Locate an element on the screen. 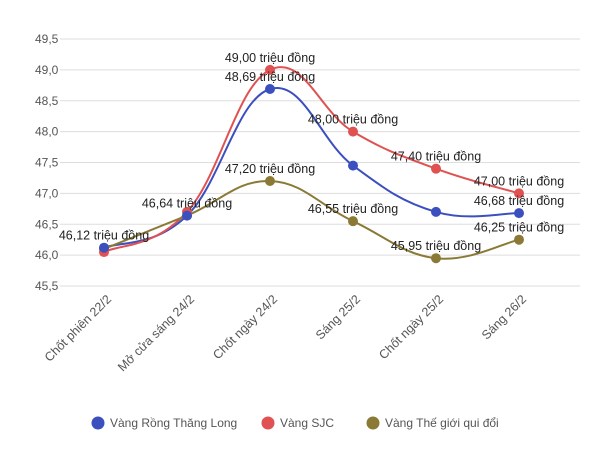 The height and width of the screenshot is (455, 593). x-tick-label: Mở cửa sáng 24/2 is located at coordinates (156, 333).